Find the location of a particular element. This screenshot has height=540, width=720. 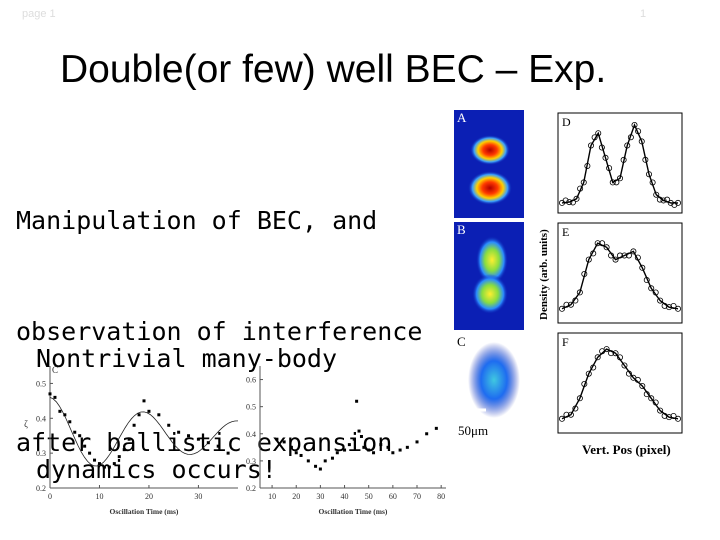

atom-cloud-upper is located at coordinates (490, 150).